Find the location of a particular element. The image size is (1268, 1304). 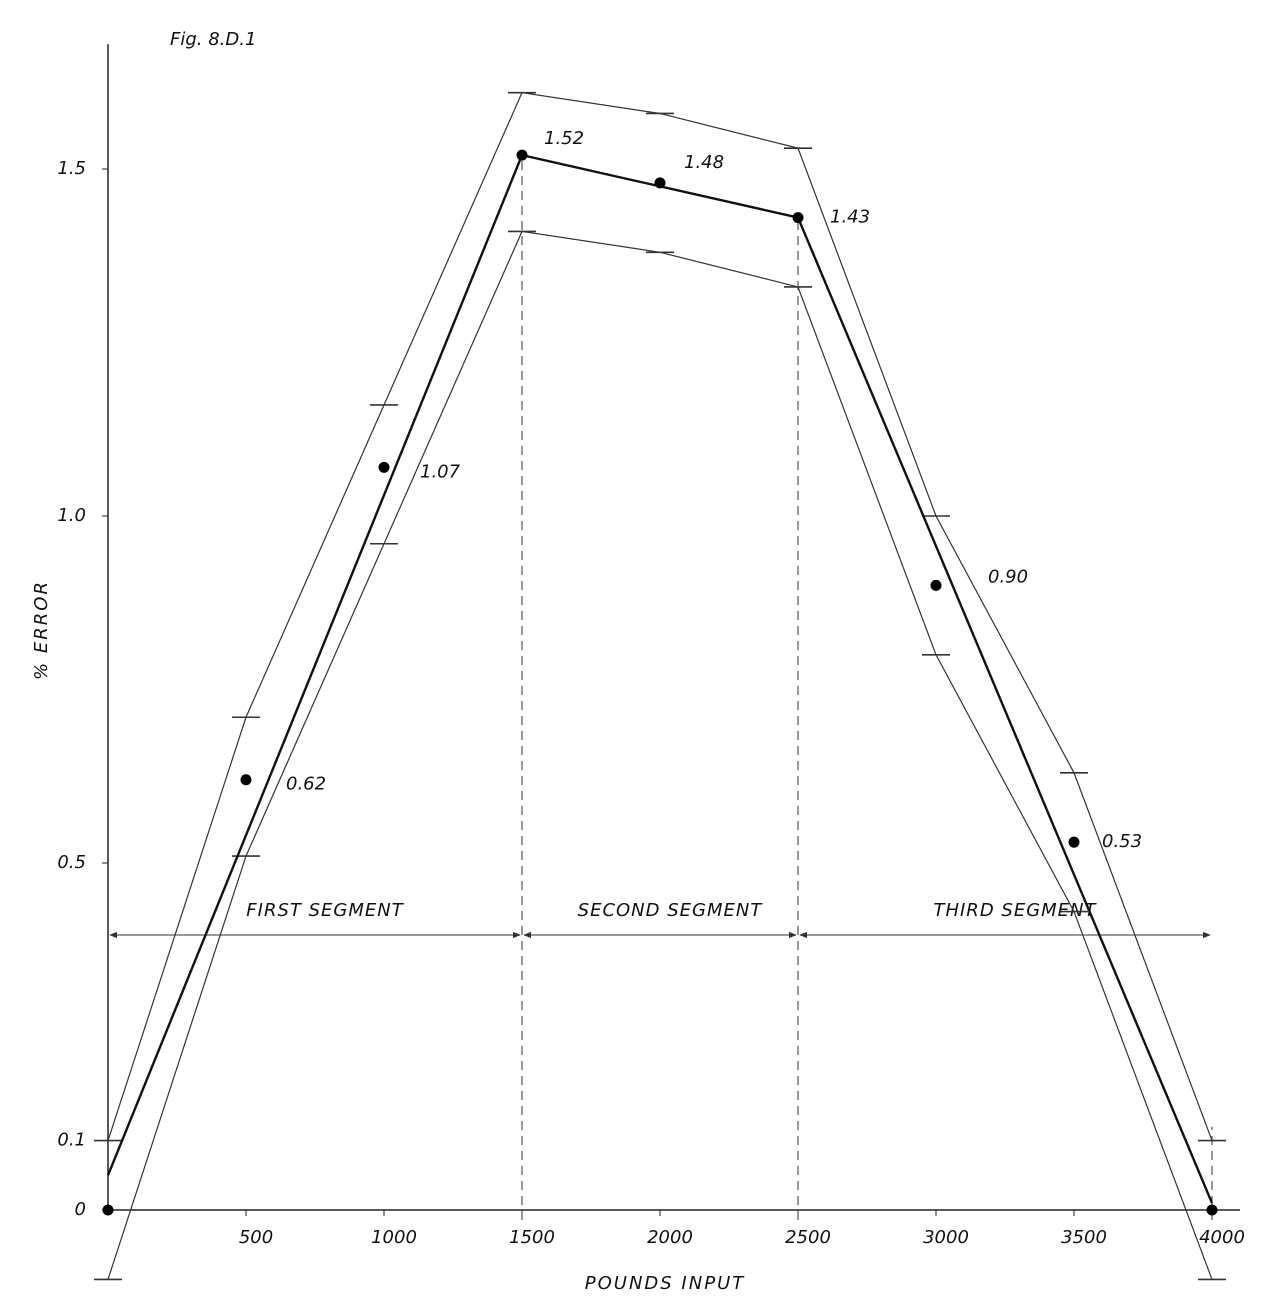

y-tick-label: 0.5 is located at coordinates (71, 862).